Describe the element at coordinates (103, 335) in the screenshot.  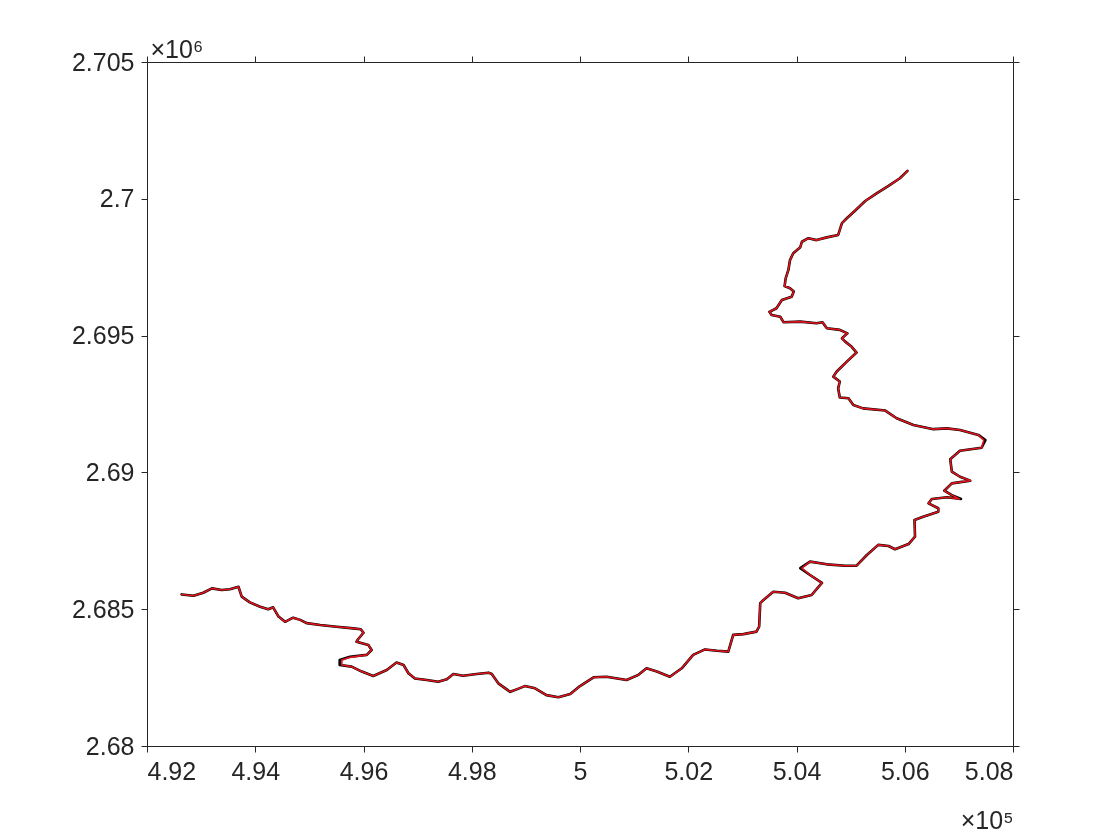
I see `y-tick-label: 2.695` at that location.